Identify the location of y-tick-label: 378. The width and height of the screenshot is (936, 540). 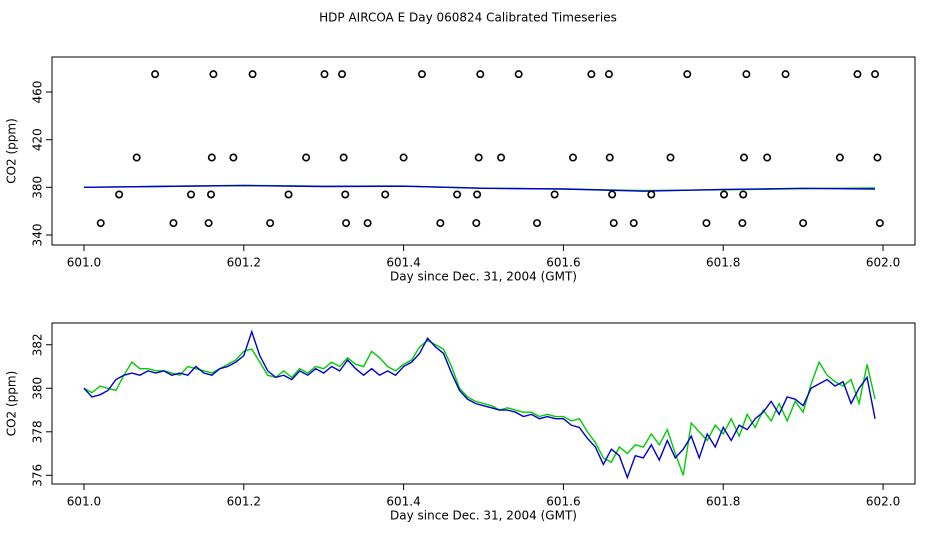
(38, 431).